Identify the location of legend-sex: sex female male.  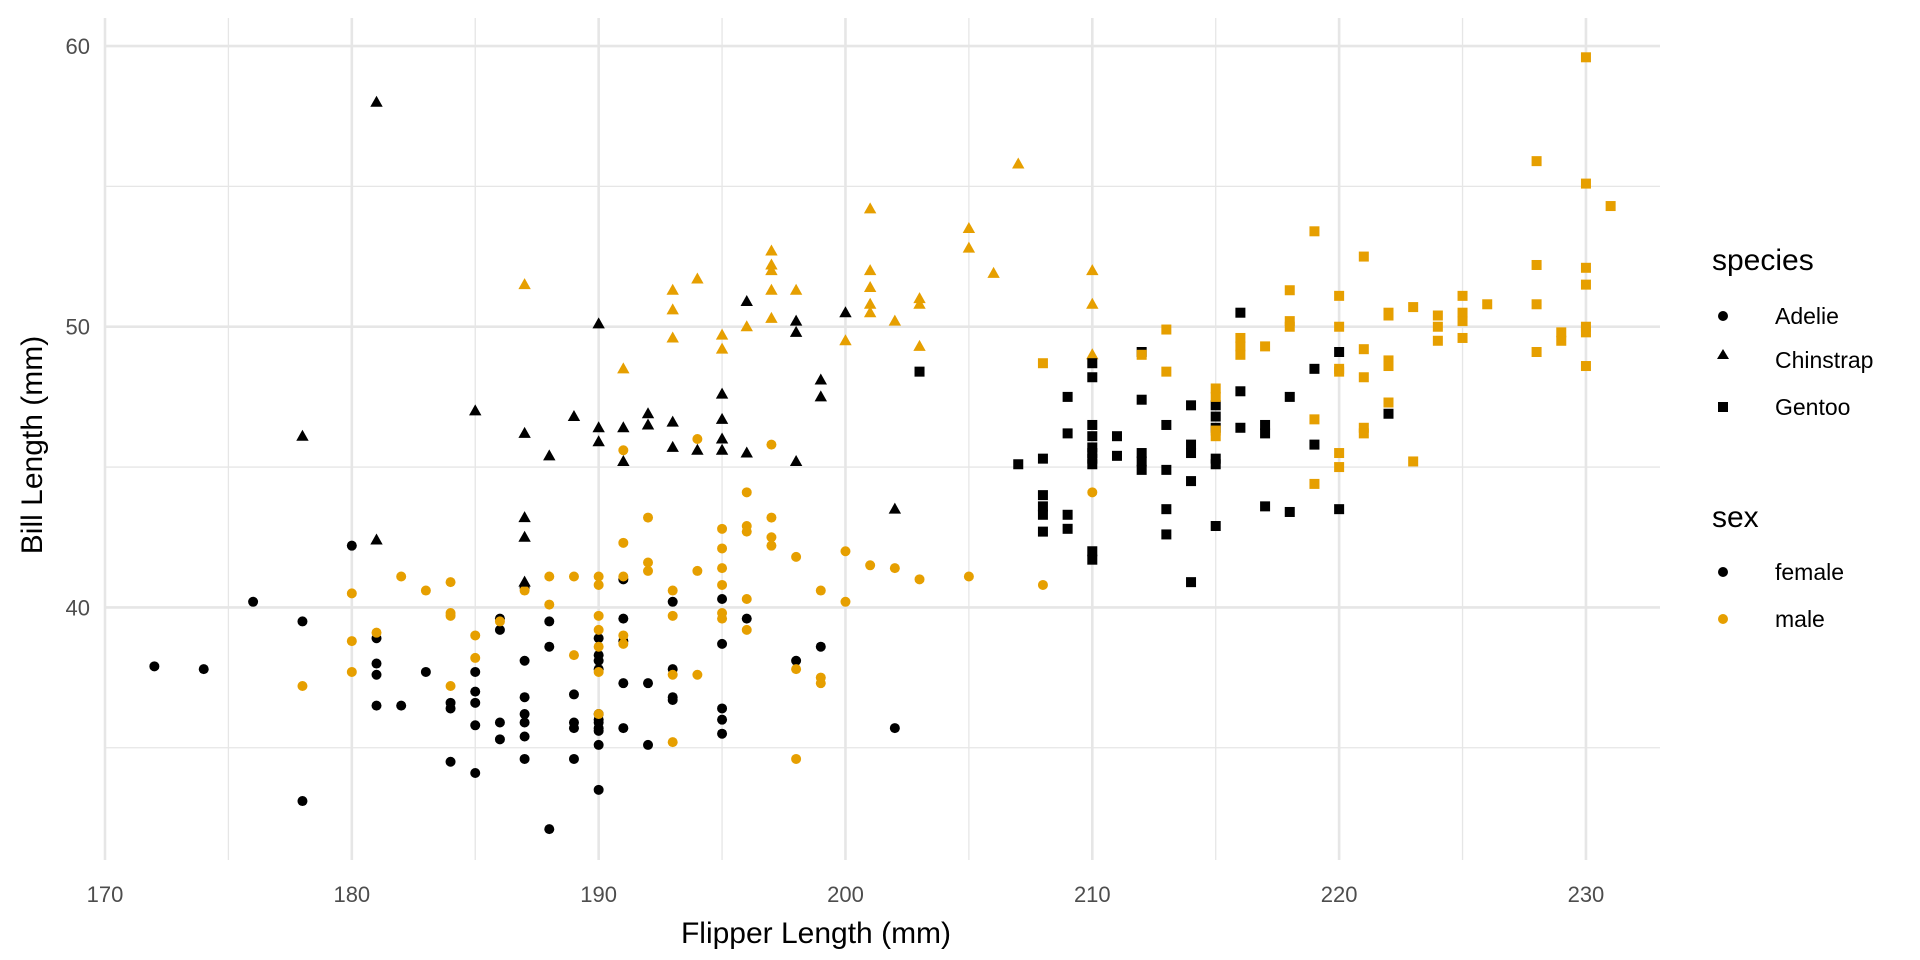
(1778, 566).